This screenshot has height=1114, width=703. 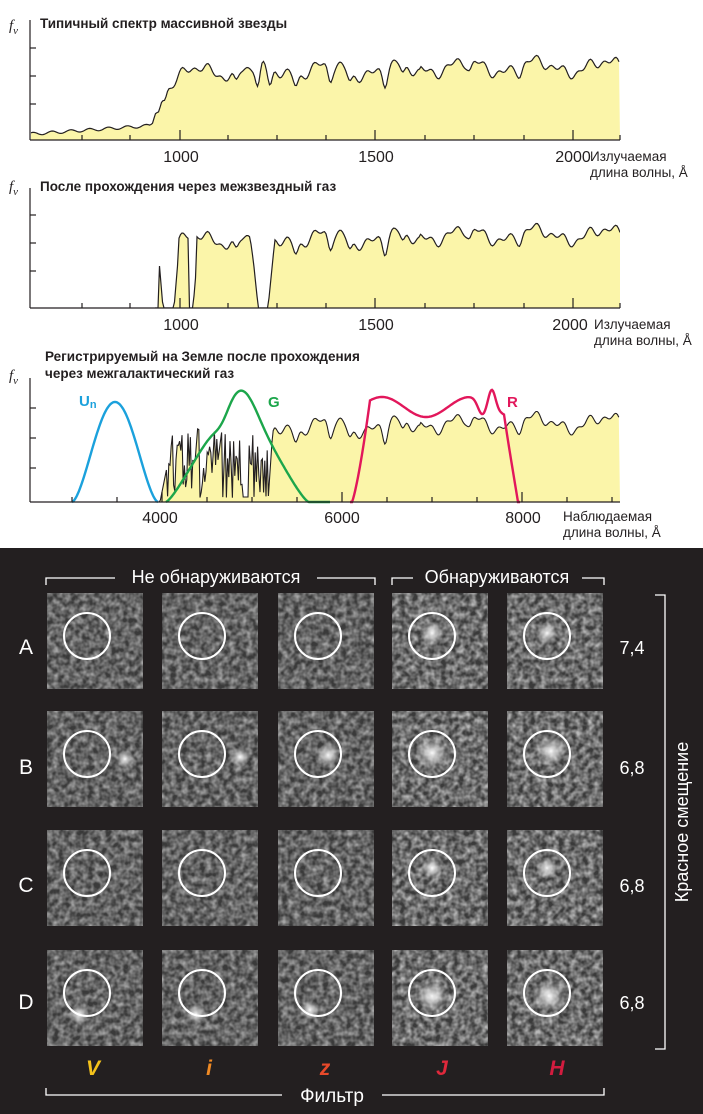 I want to click on image-cell-a-z, so click(x=326, y=641).